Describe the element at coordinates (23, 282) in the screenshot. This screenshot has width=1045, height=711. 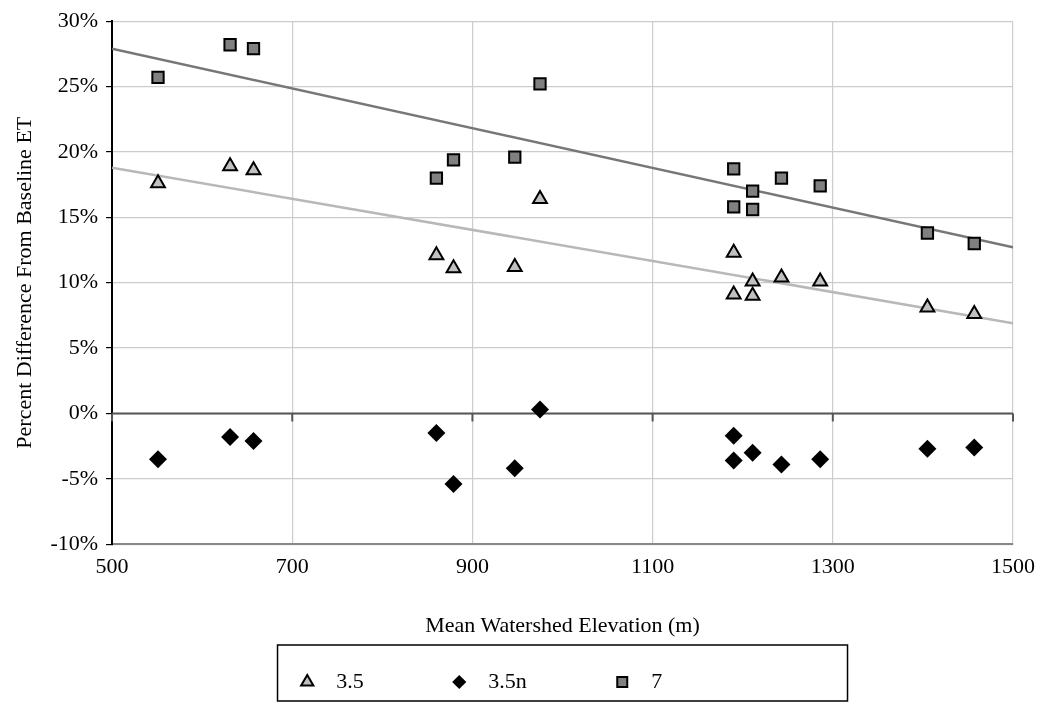
I see `y-axis-title: Percent Difference From Baseline ET` at that location.